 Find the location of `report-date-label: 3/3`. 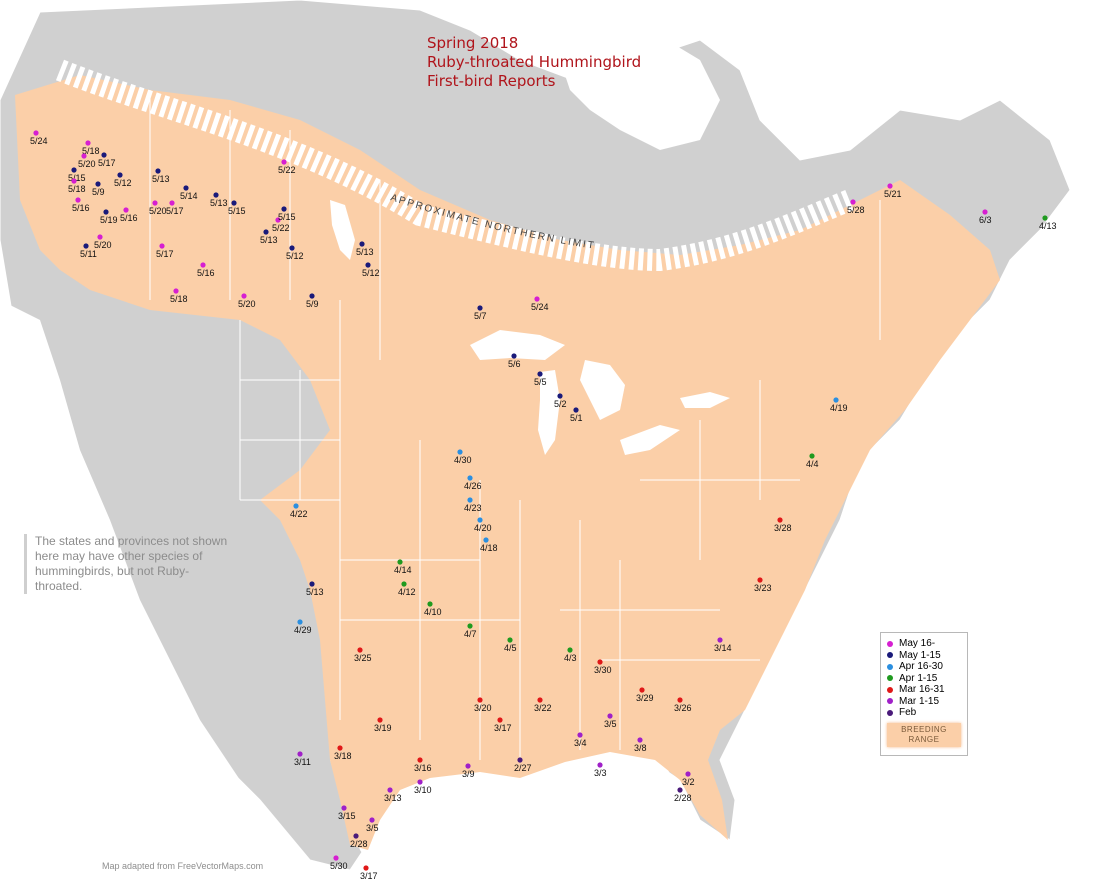

report-date-label: 3/3 is located at coordinates (600, 773).